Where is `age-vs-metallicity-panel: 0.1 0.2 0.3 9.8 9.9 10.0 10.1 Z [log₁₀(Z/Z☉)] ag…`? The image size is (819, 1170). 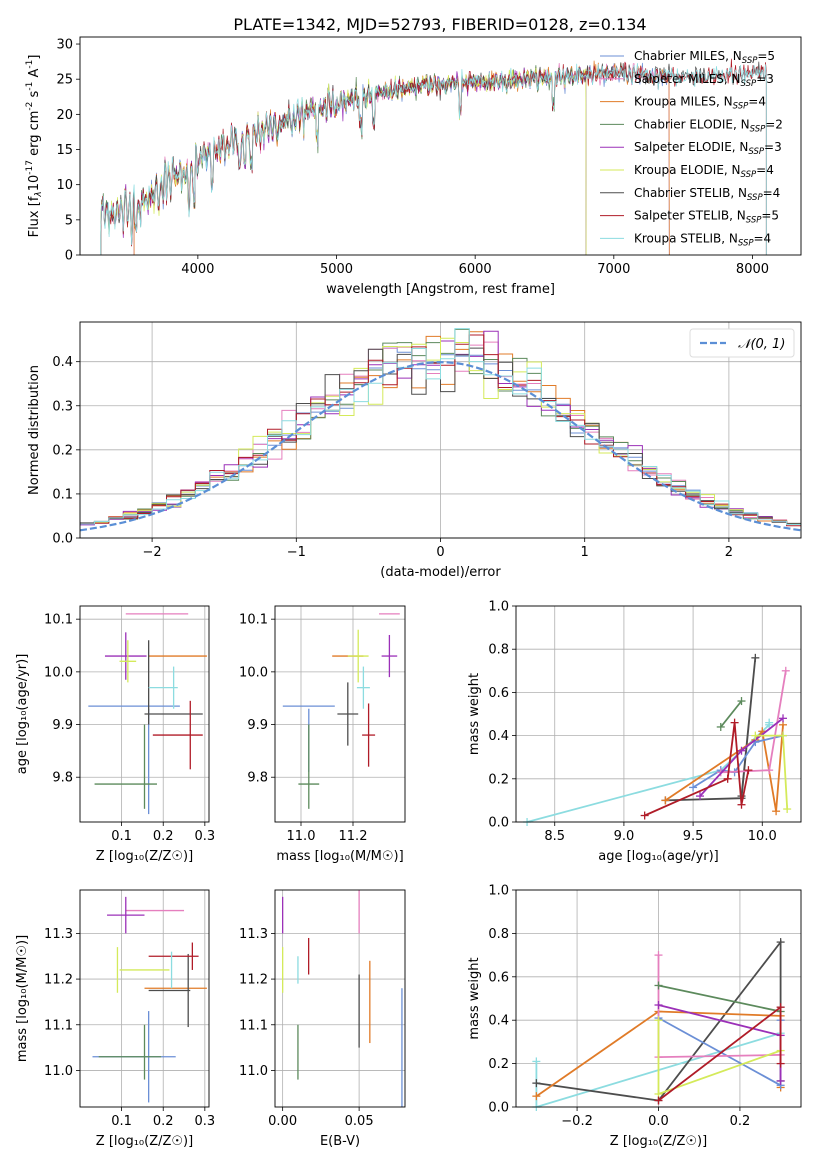
age-vs-metallicity-panel: 0.1 0.2 0.3 9.8 9.9 10.0 10.1 Z [log₁₀(Z/Z☉)] ag… is located at coordinates (115, 734).